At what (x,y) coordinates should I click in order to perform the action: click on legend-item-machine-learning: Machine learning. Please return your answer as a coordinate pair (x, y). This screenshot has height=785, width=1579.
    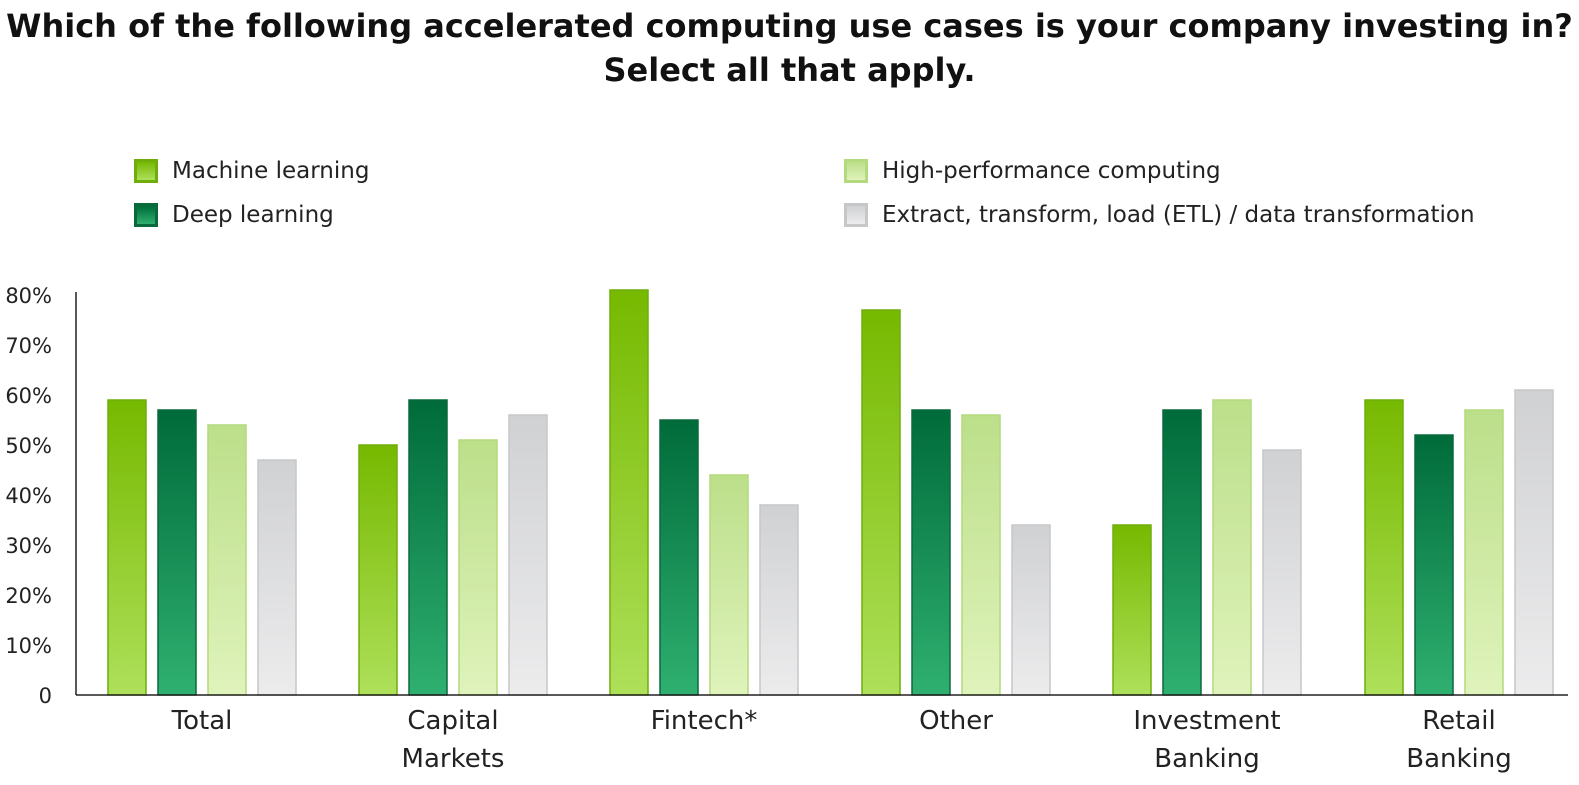
    Looking at the image, I should click on (251, 171).